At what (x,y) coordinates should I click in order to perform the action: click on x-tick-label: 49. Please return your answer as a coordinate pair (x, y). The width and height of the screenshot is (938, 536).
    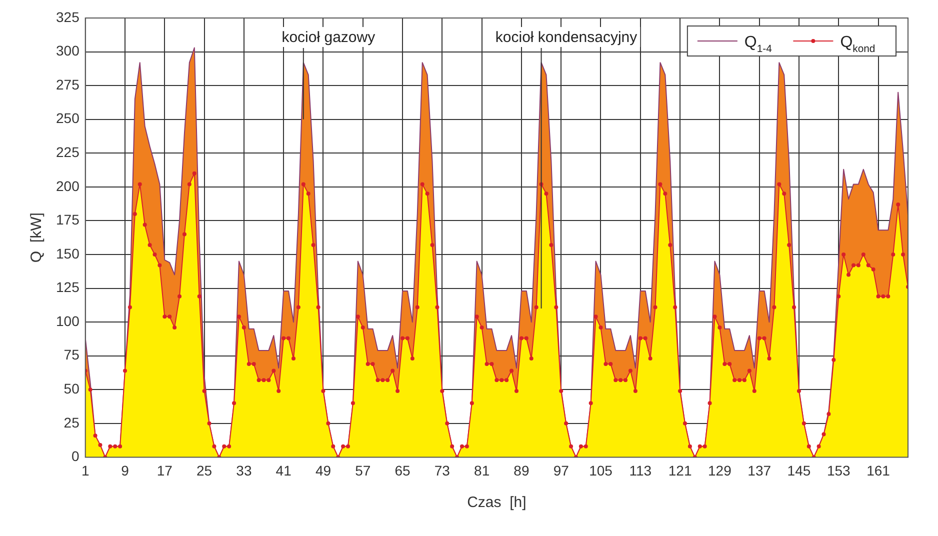
    Looking at the image, I should click on (323, 470).